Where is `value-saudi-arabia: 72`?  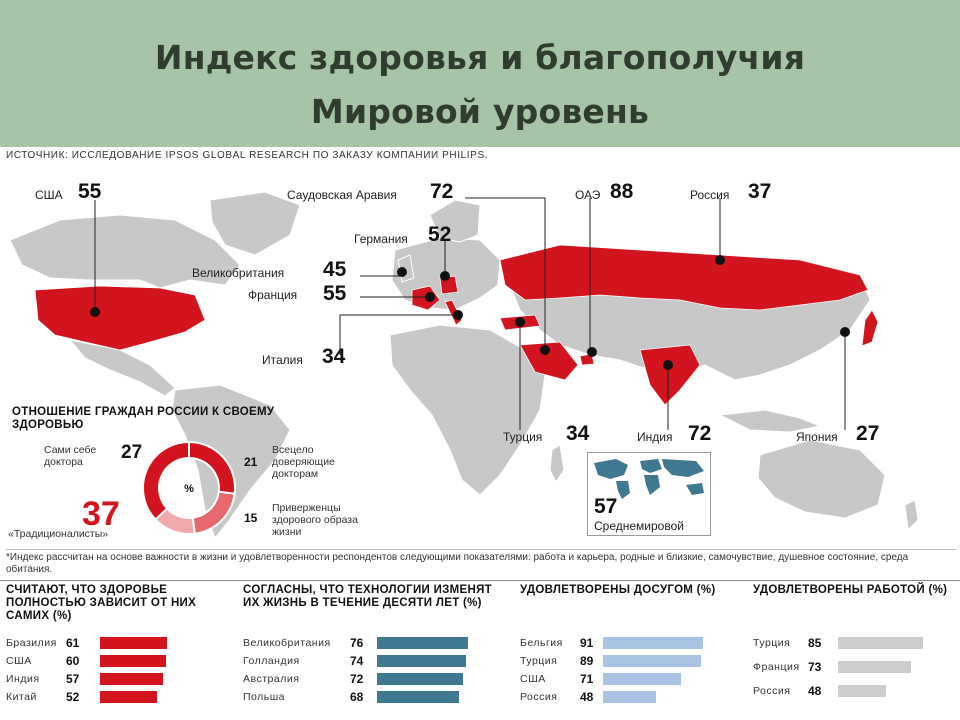
value-saudi-arabia: 72 is located at coordinates (442, 191).